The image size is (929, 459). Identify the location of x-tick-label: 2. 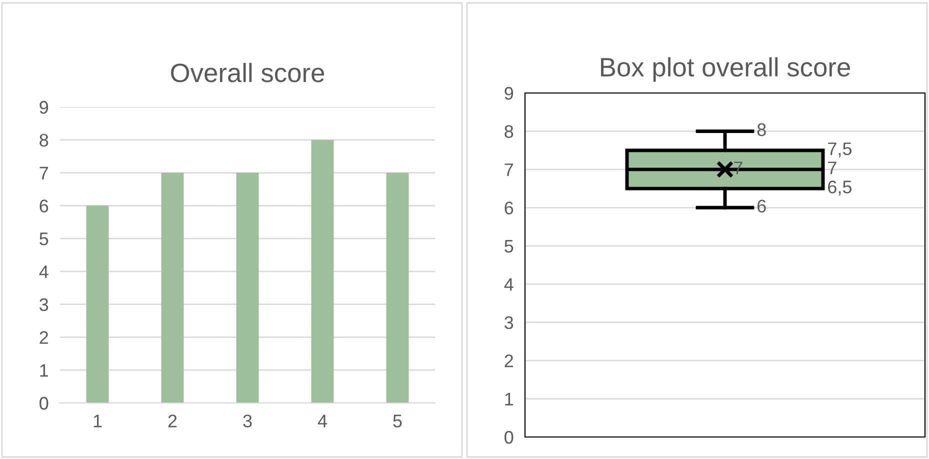
(172, 421).